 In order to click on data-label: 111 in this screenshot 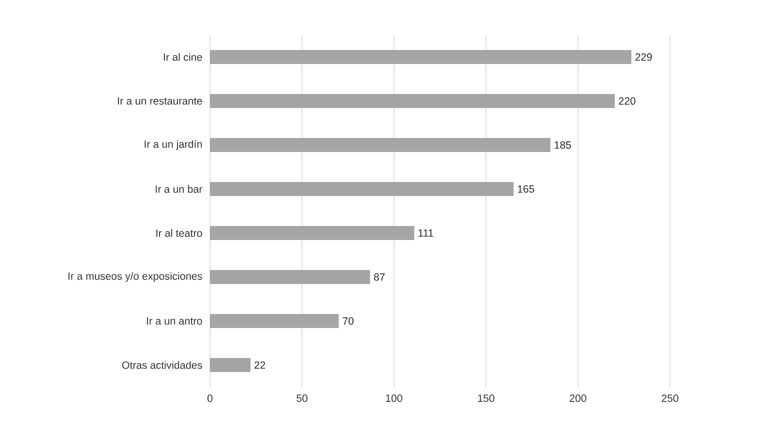, I will do `click(426, 233)`.